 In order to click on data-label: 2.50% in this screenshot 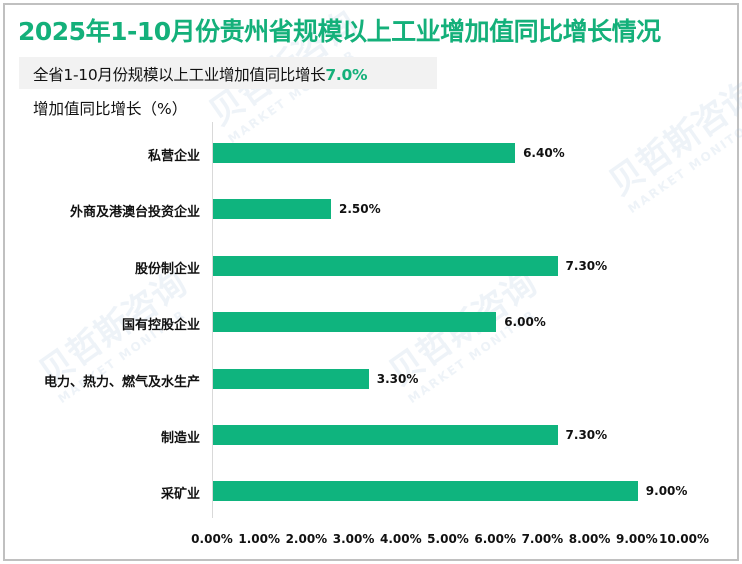, I will do `click(360, 209)`.